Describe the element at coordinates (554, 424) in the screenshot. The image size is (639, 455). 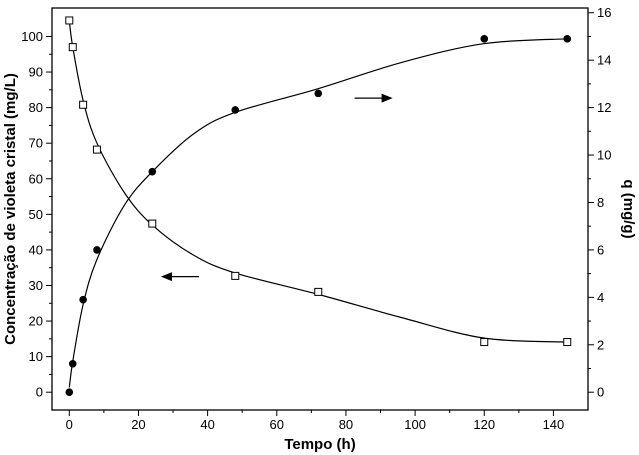
I see `x-tick-label: 140` at that location.